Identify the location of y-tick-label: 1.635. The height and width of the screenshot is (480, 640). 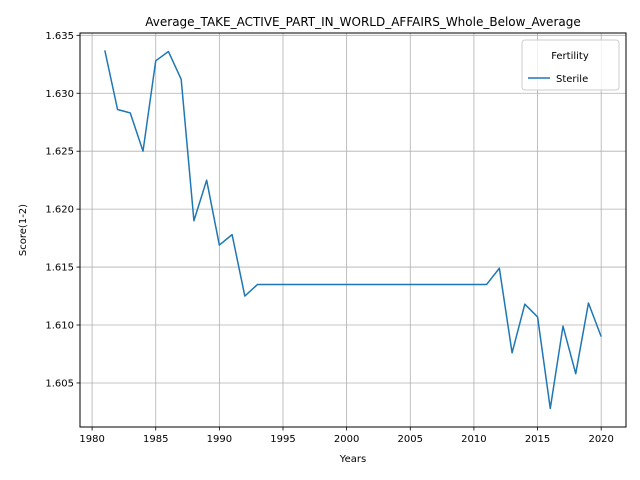
(59, 36).